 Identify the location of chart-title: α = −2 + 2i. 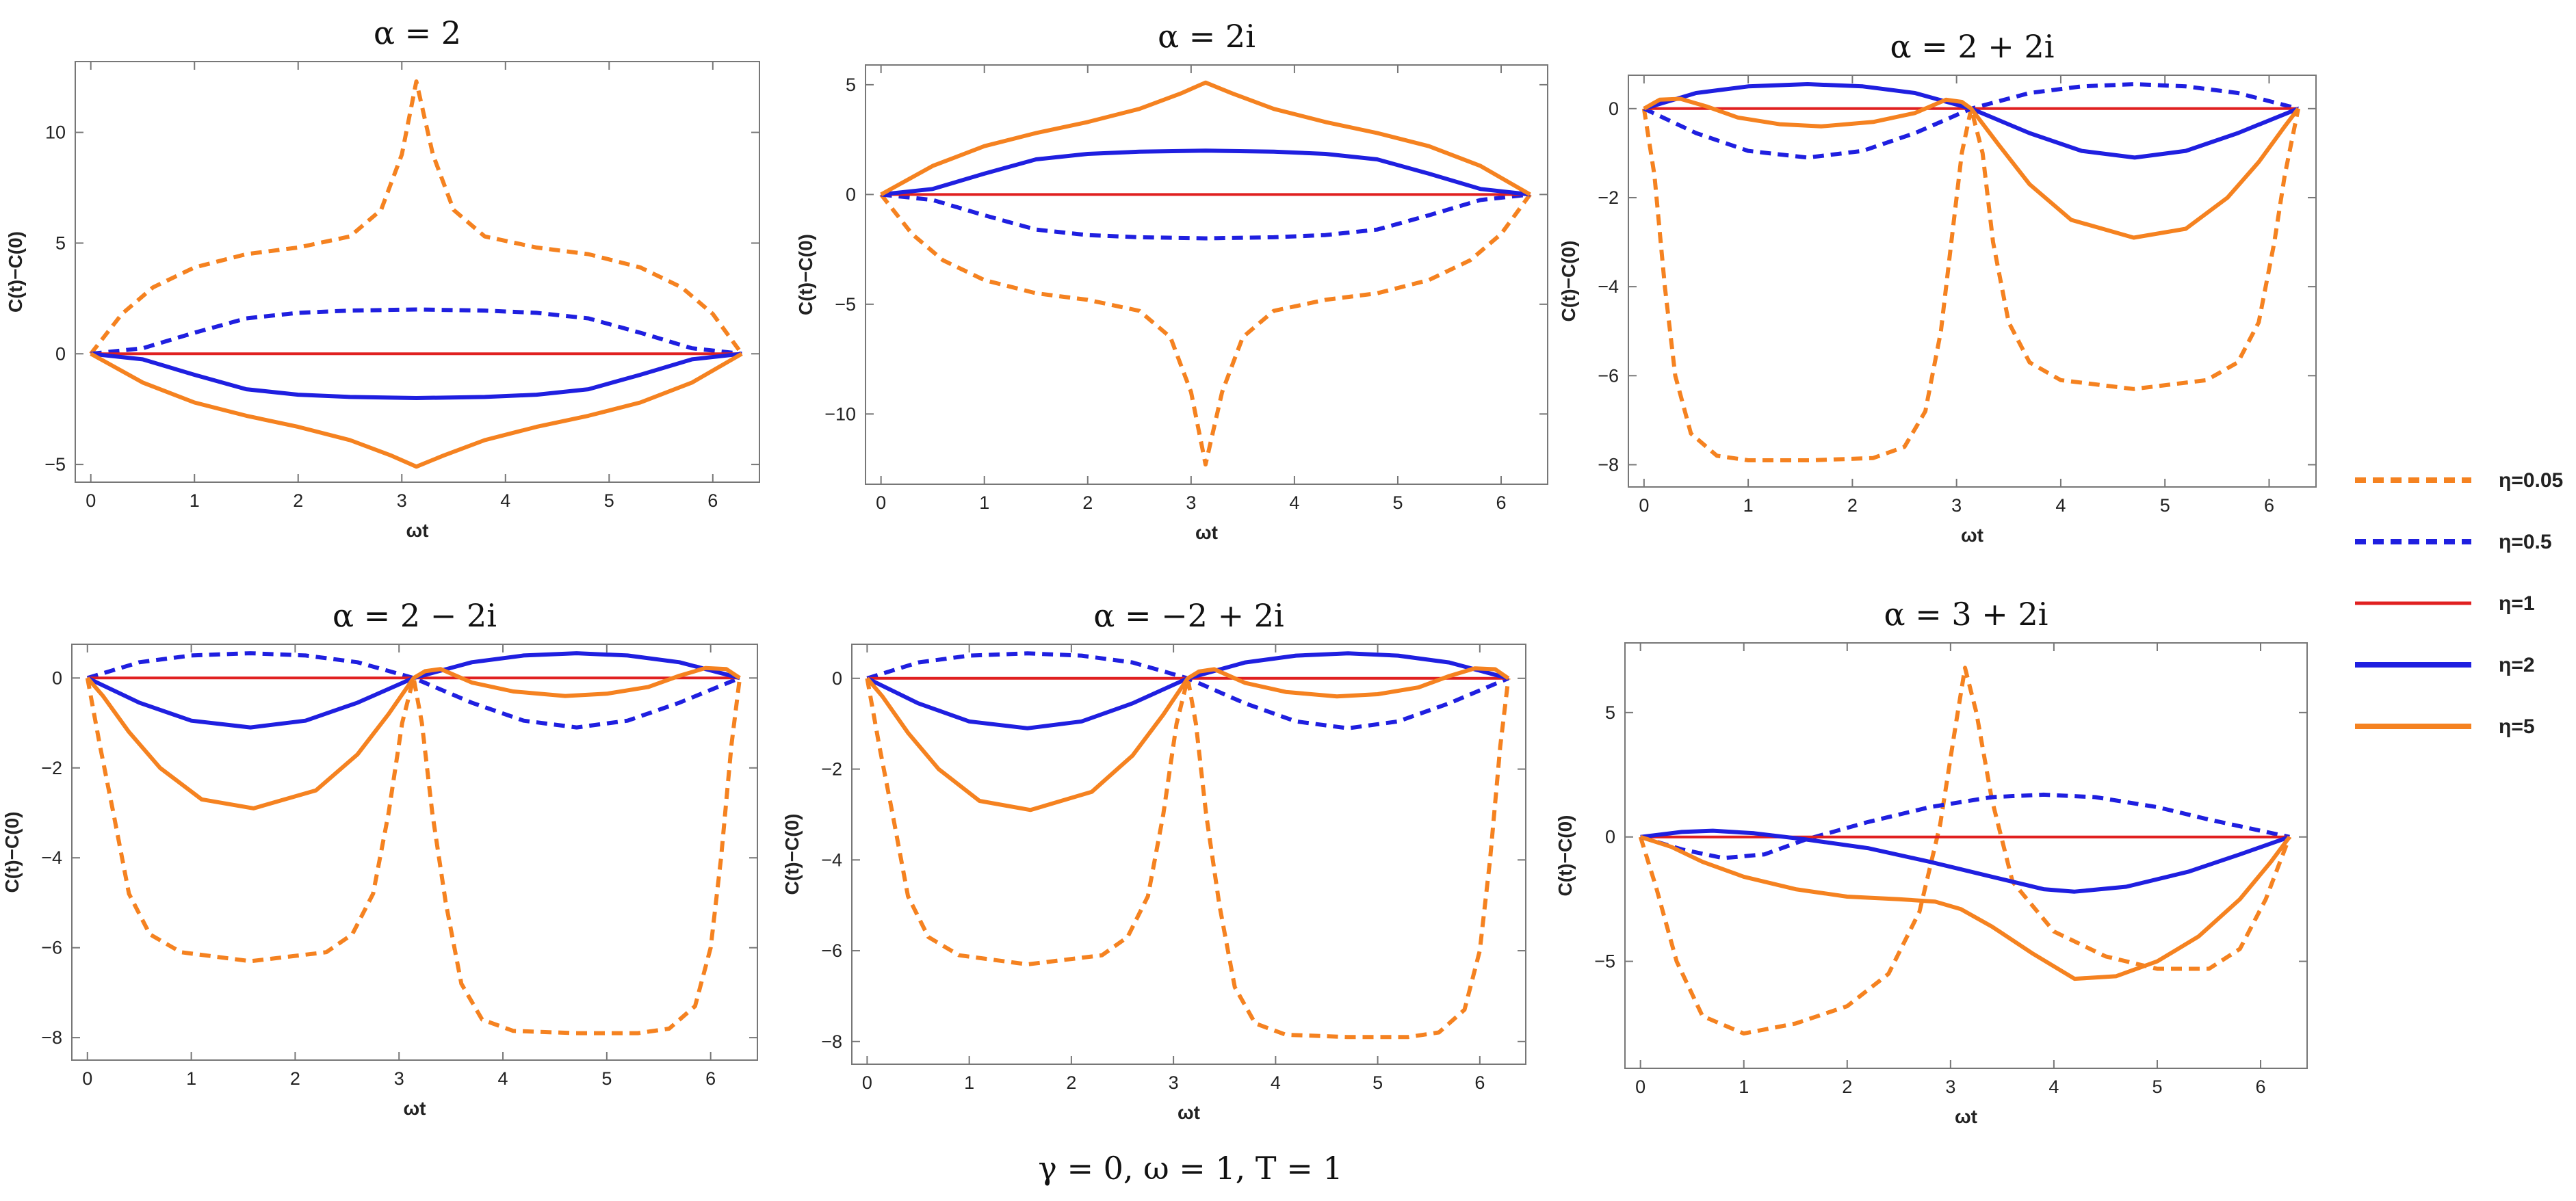
(1188, 615).